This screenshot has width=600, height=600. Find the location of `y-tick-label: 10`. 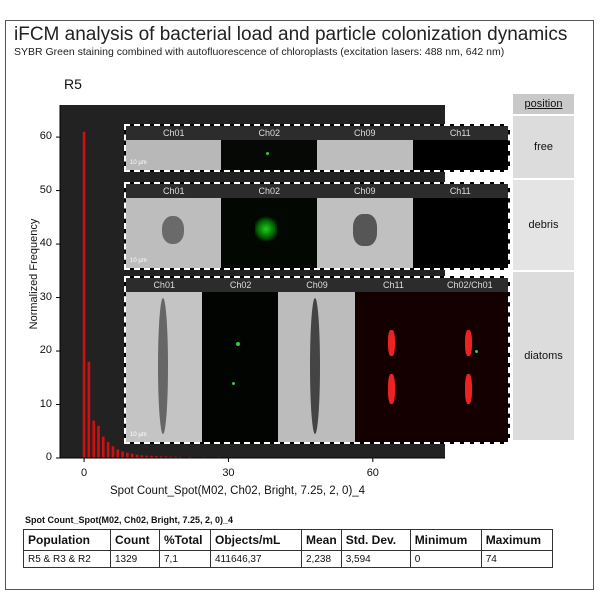

y-tick-label: 10 is located at coordinates (45, 403).